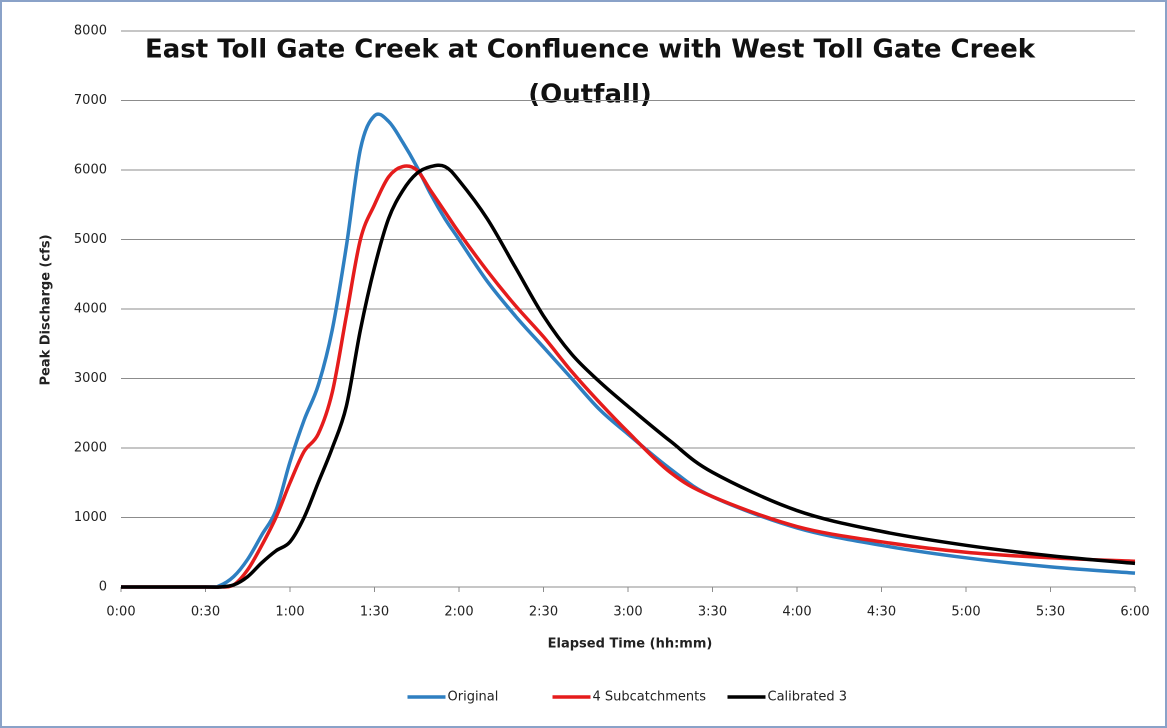 The width and height of the screenshot is (1167, 728). Describe the element at coordinates (650, 697) in the screenshot. I see `legend-label: 4 Subcatchments` at that location.